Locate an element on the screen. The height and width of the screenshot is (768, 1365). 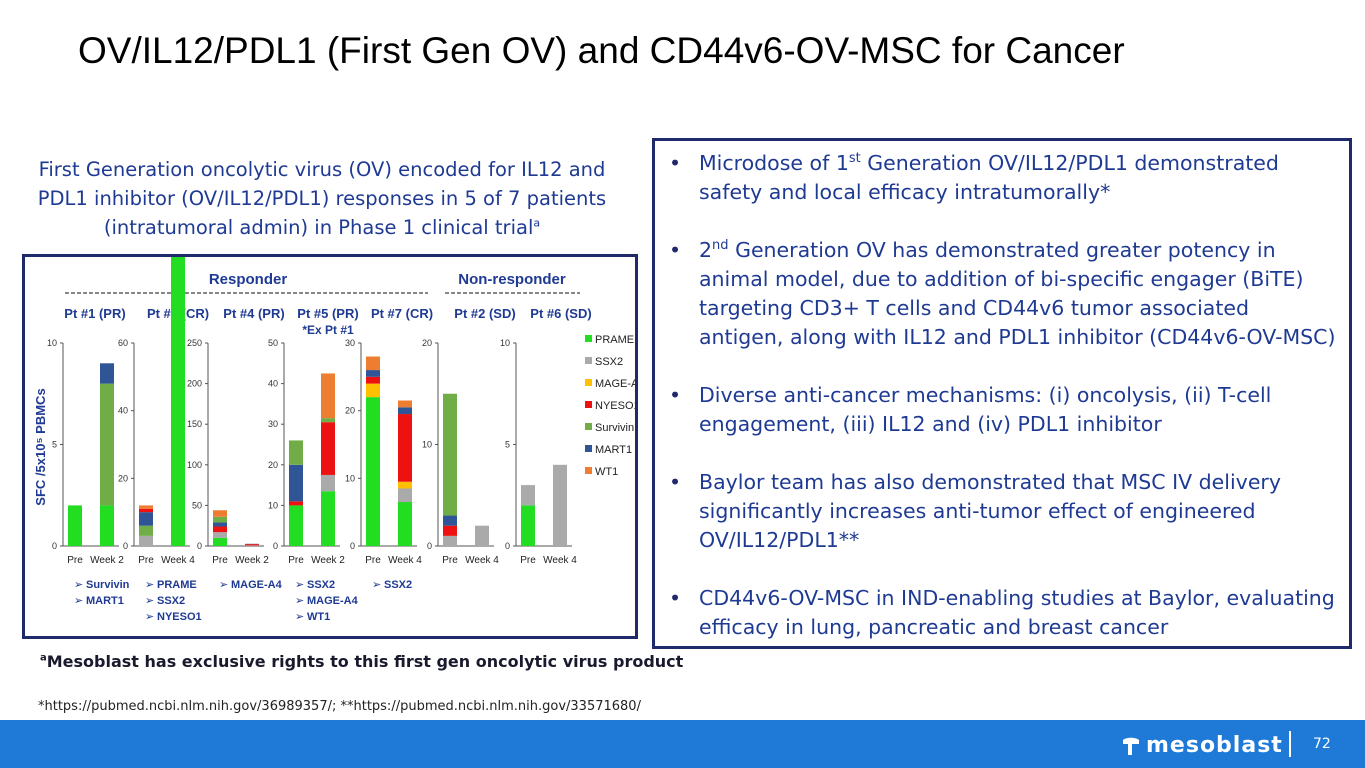
logo-text: mesoblast is located at coordinates (1214, 745).